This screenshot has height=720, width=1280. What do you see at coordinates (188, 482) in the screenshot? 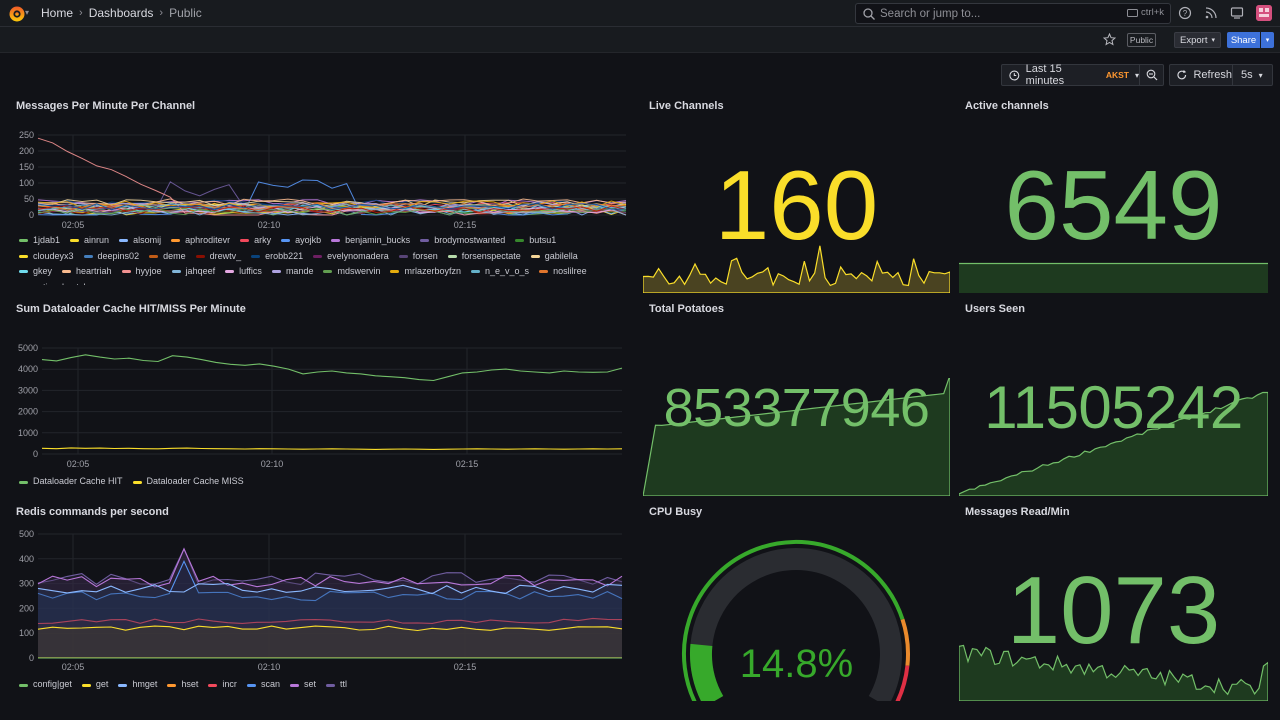
I see `legend-item: Dataloader Cache MISS` at bounding box center [188, 482].